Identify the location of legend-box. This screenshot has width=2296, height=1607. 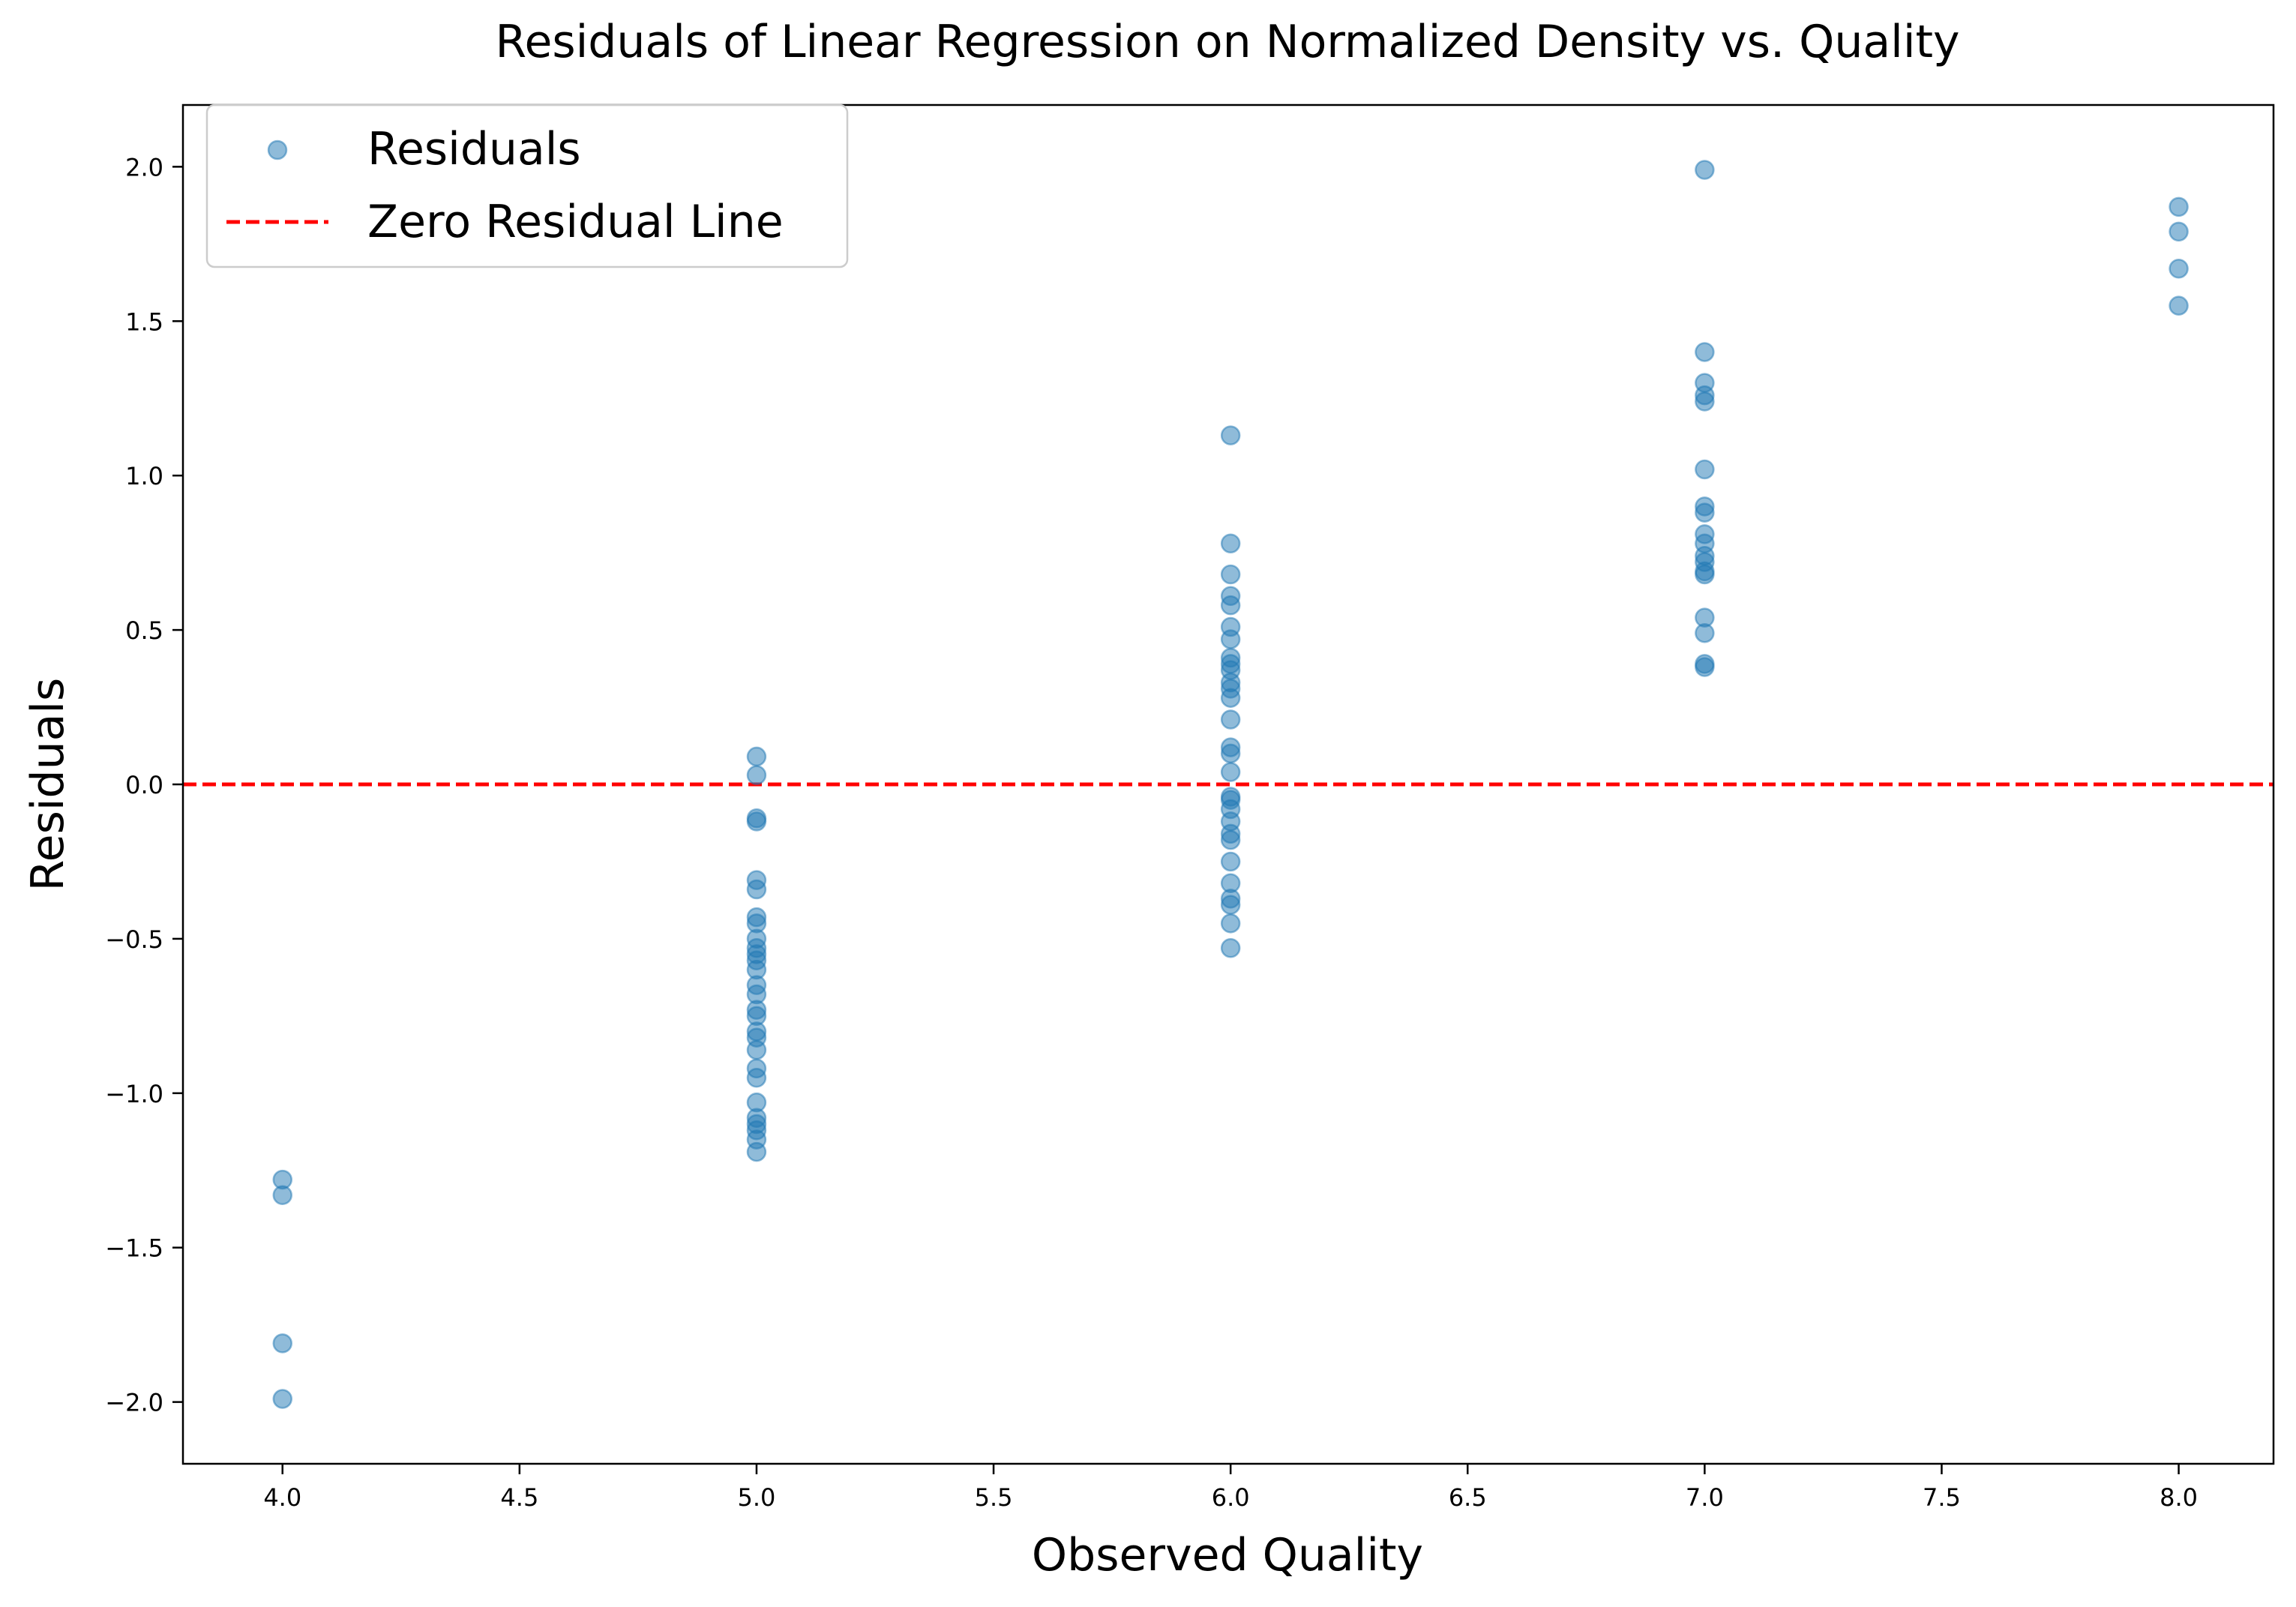
(527, 185).